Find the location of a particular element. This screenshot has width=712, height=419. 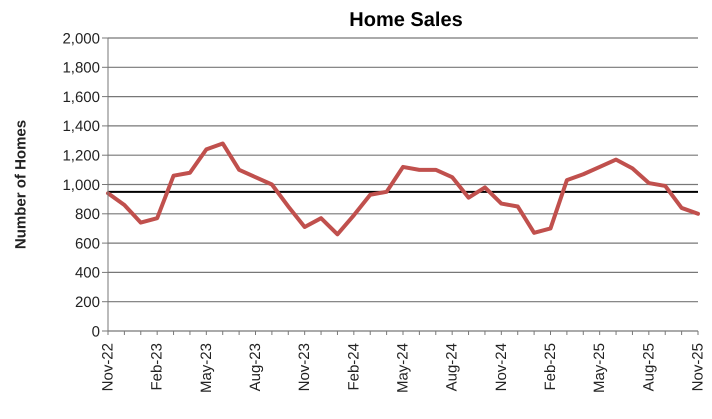

x-tick-label: Nov-24 is located at coordinates (501, 367).